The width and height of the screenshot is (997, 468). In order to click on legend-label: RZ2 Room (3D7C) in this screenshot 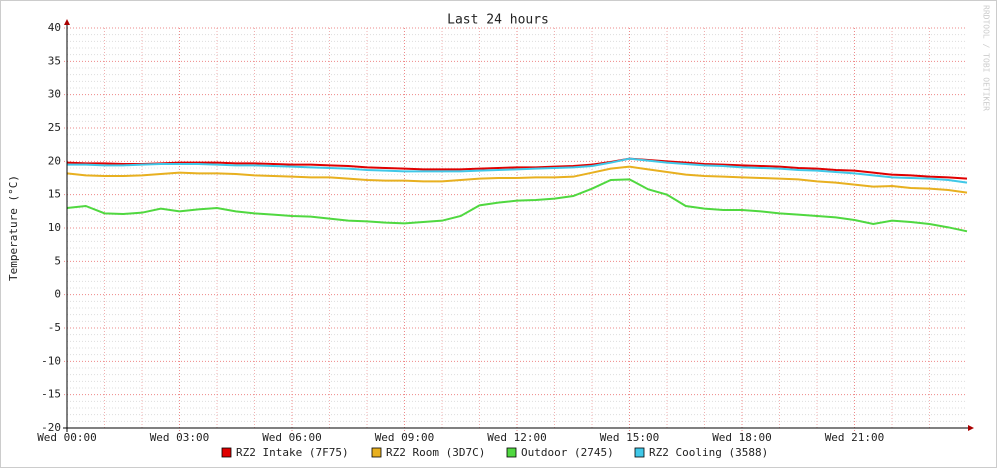, I will do `click(435, 452)`.